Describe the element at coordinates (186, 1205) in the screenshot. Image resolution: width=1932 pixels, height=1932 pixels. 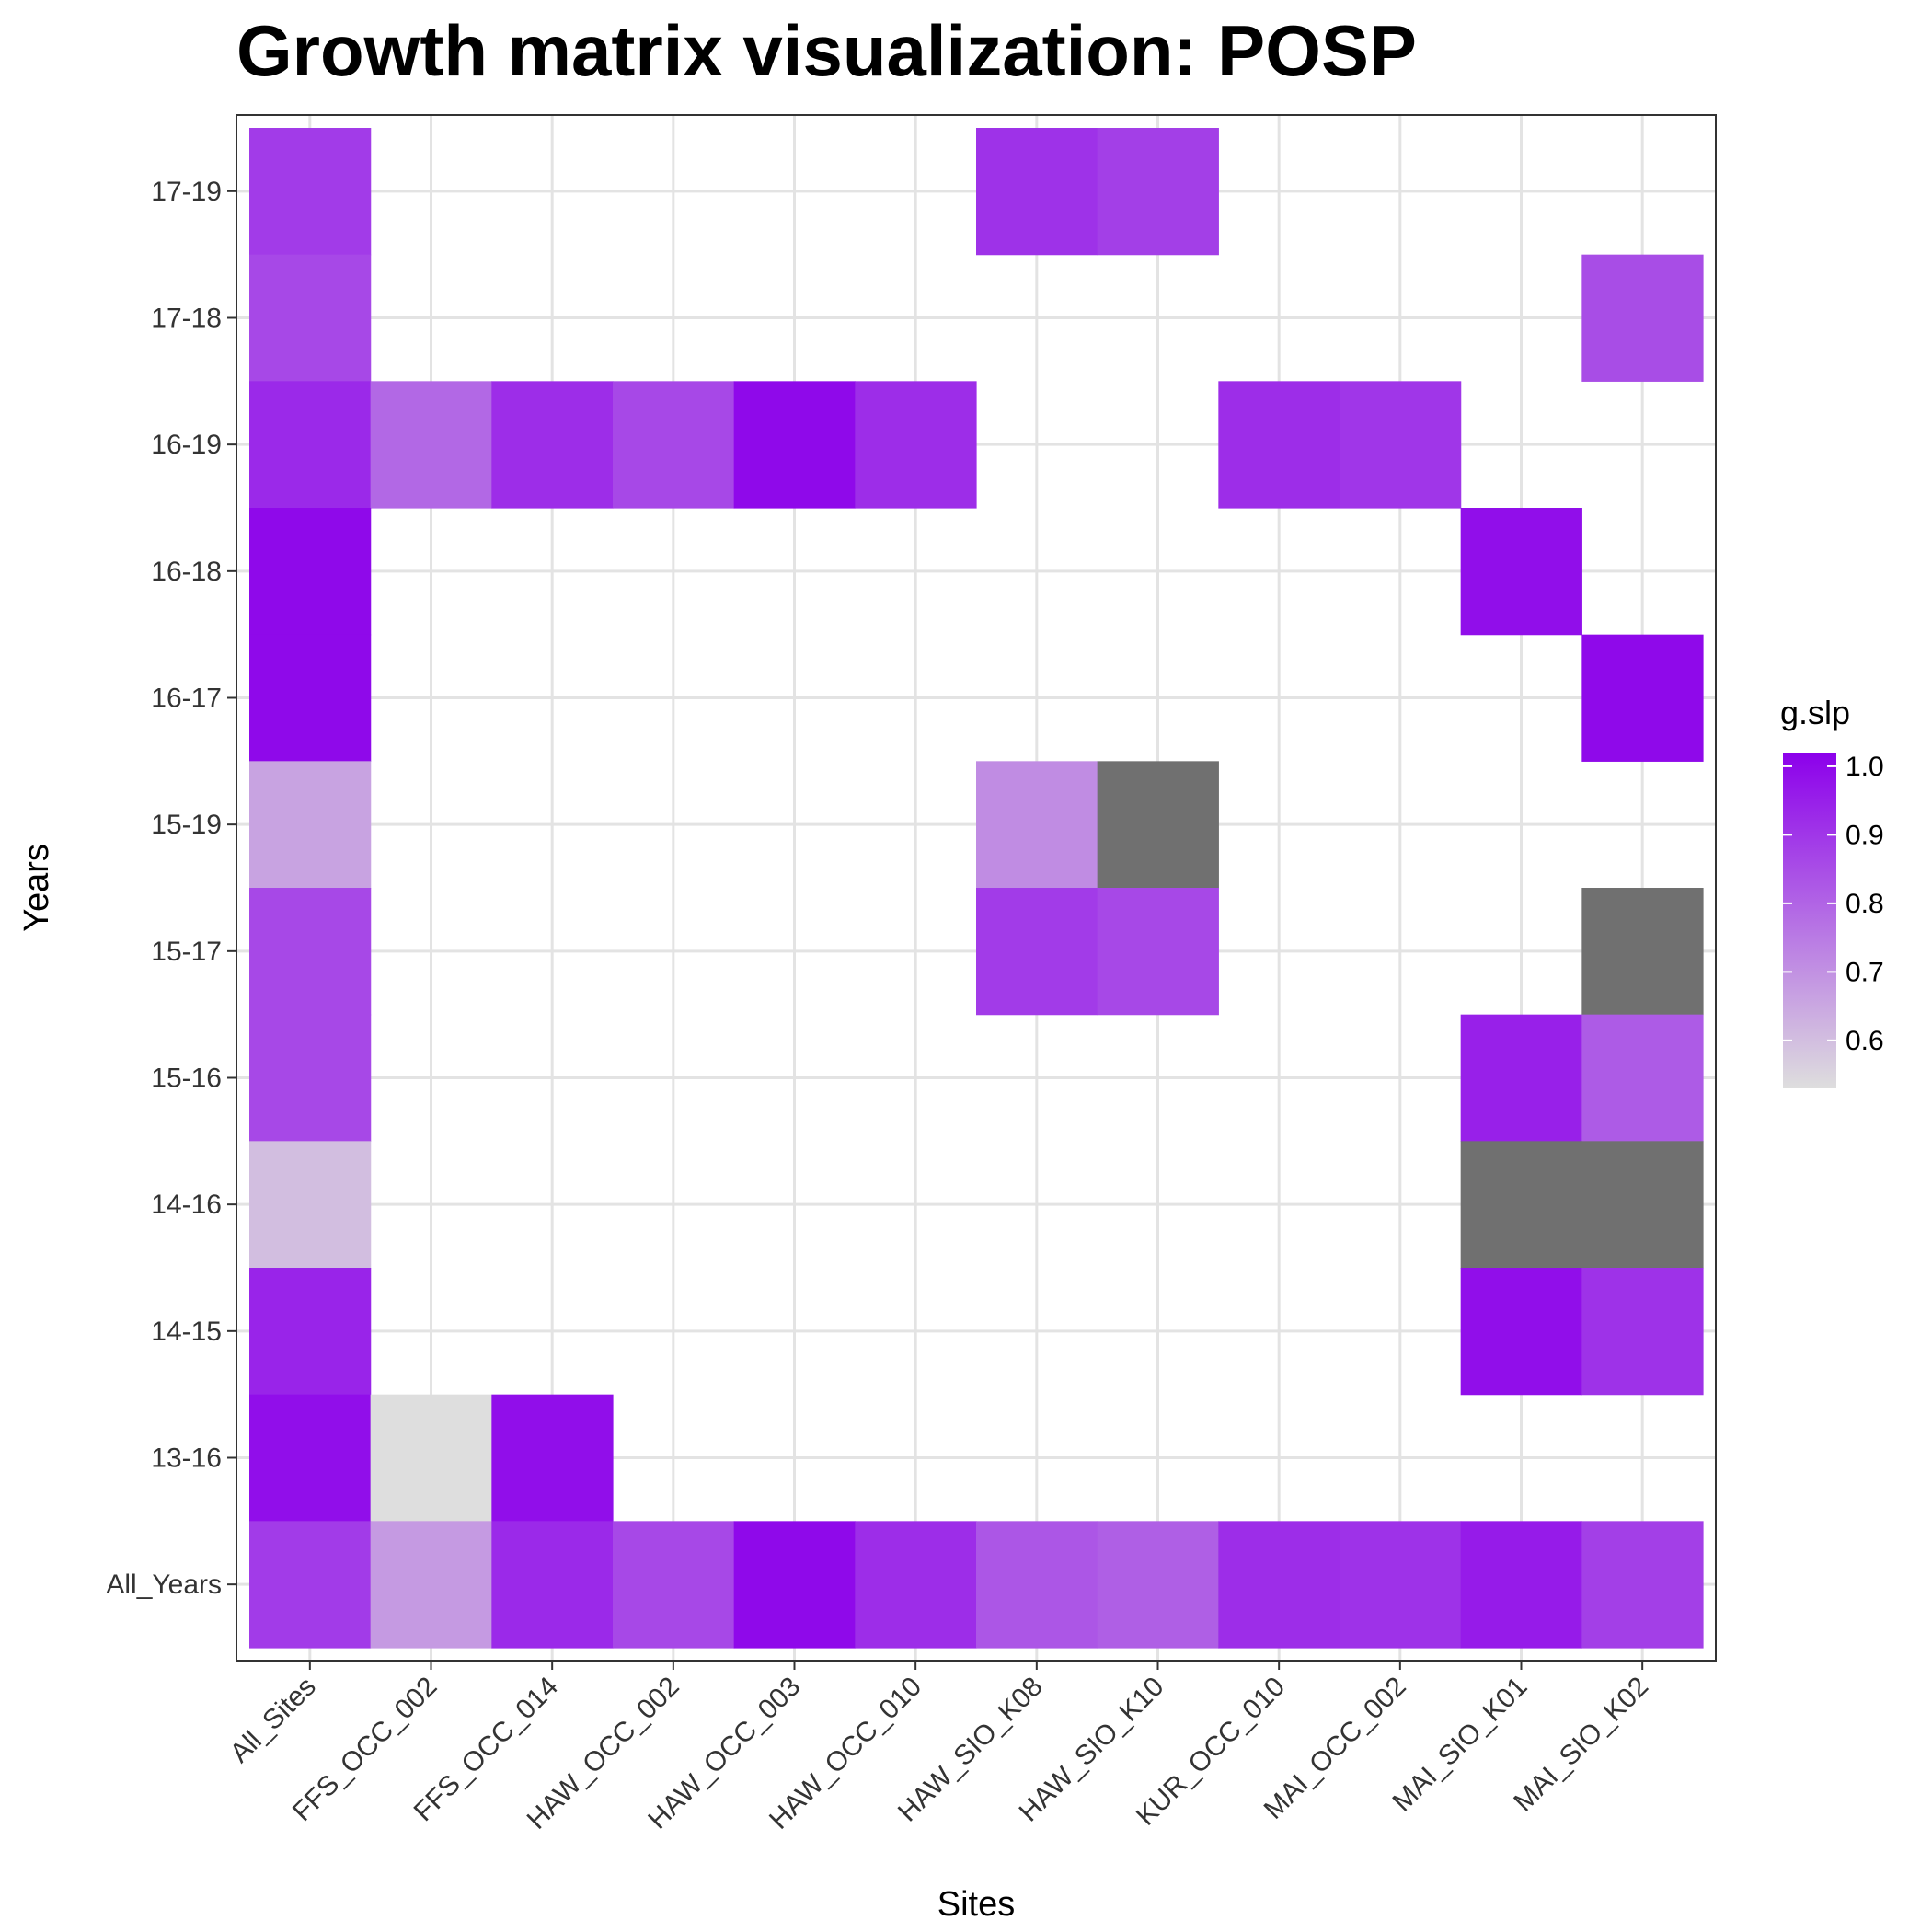
I see `y-tick-label: 14-16` at that location.